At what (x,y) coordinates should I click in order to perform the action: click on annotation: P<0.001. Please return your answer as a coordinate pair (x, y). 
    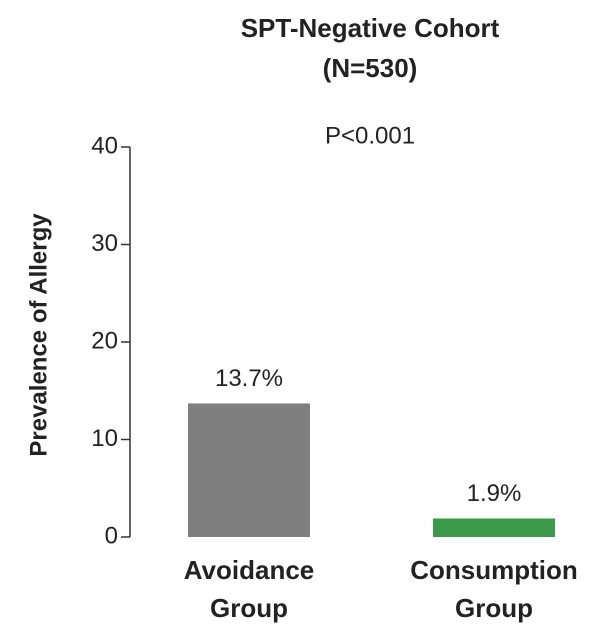
    Looking at the image, I should click on (370, 135).